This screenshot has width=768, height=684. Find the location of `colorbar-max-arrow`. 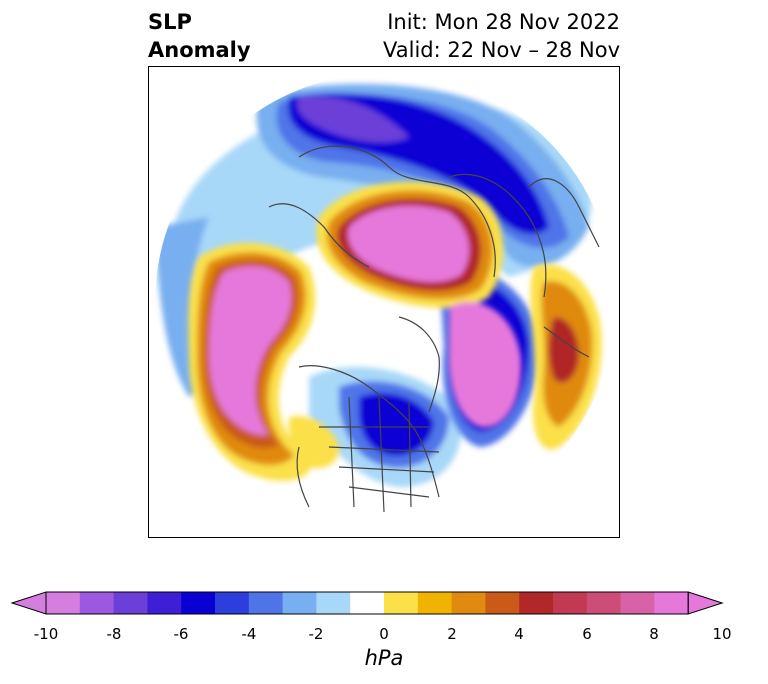

colorbar-max-arrow is located at coordinates (705, 603).